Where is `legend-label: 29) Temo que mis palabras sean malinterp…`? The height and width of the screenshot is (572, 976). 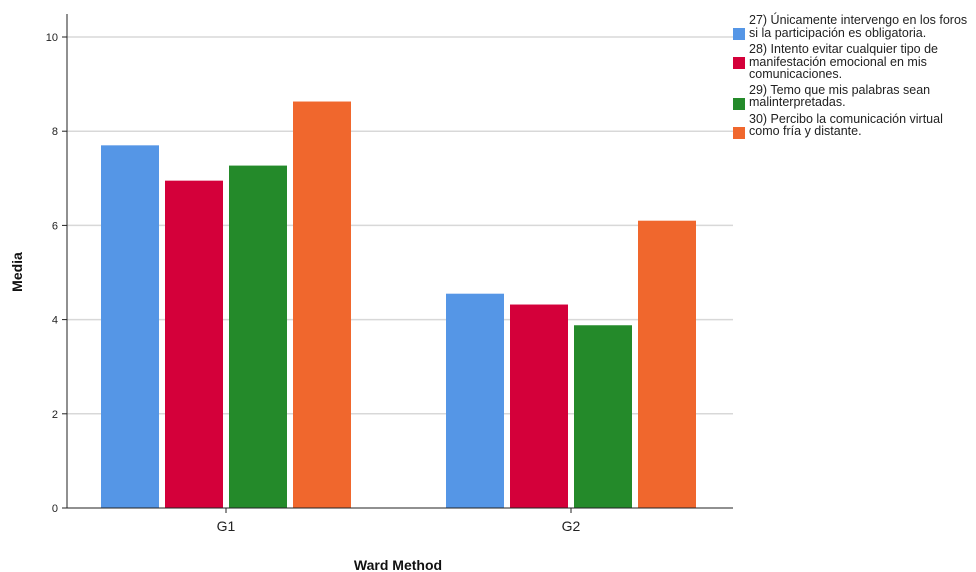 legend-label: 29) Temo que mis palabras sean malinterp… is located at coordinates (840, 95).